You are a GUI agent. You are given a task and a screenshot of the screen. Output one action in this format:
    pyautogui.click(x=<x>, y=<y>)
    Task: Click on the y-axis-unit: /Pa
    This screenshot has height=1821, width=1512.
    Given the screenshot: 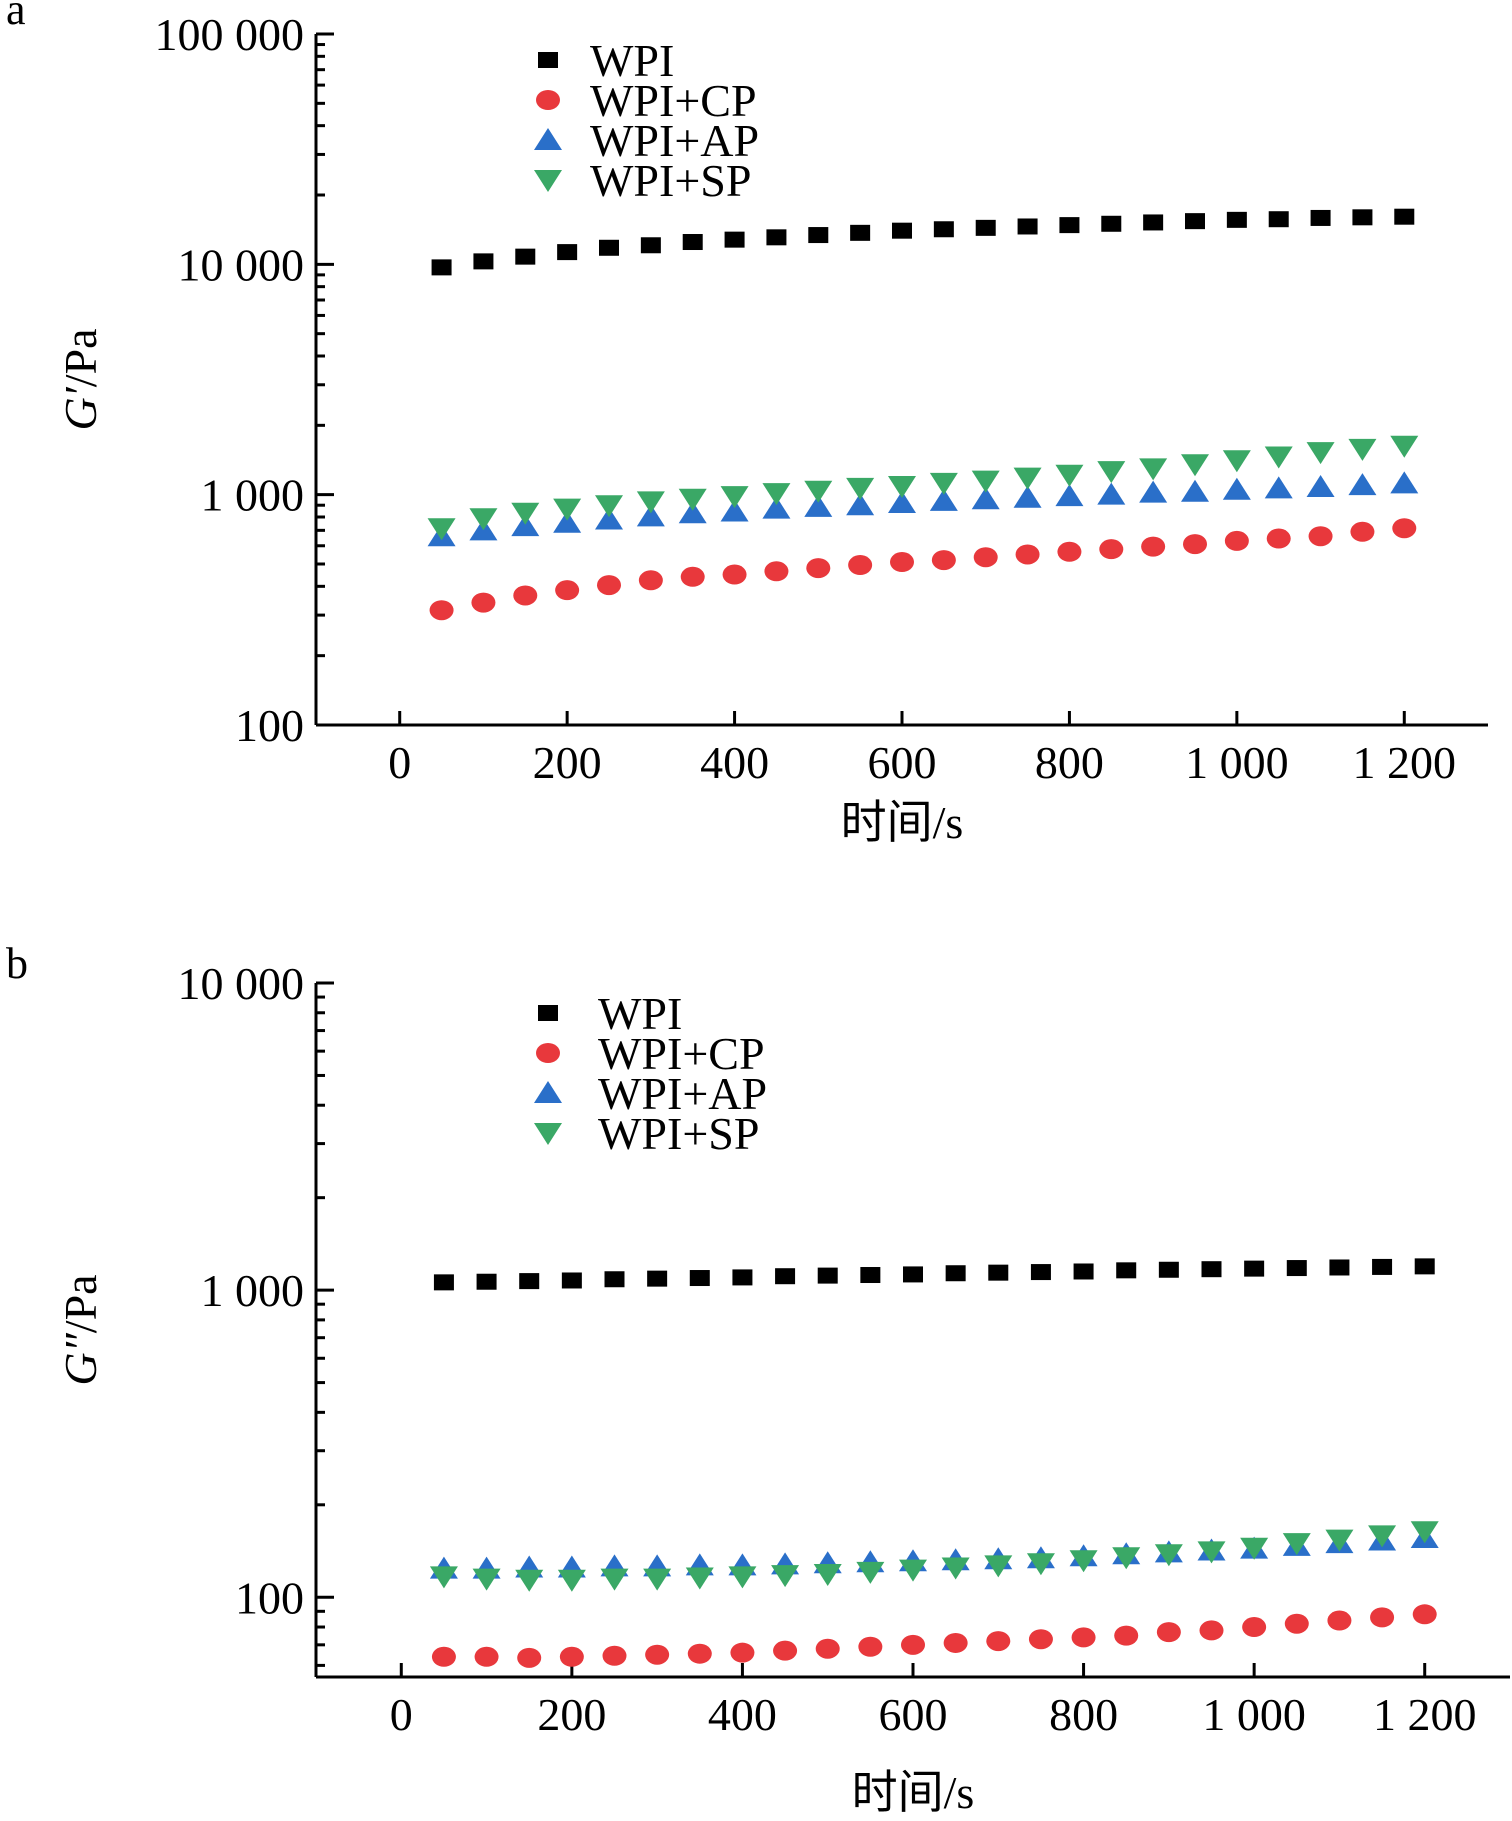 What is the action you would take?
    pyautogui.click(x=80, y=357)
    